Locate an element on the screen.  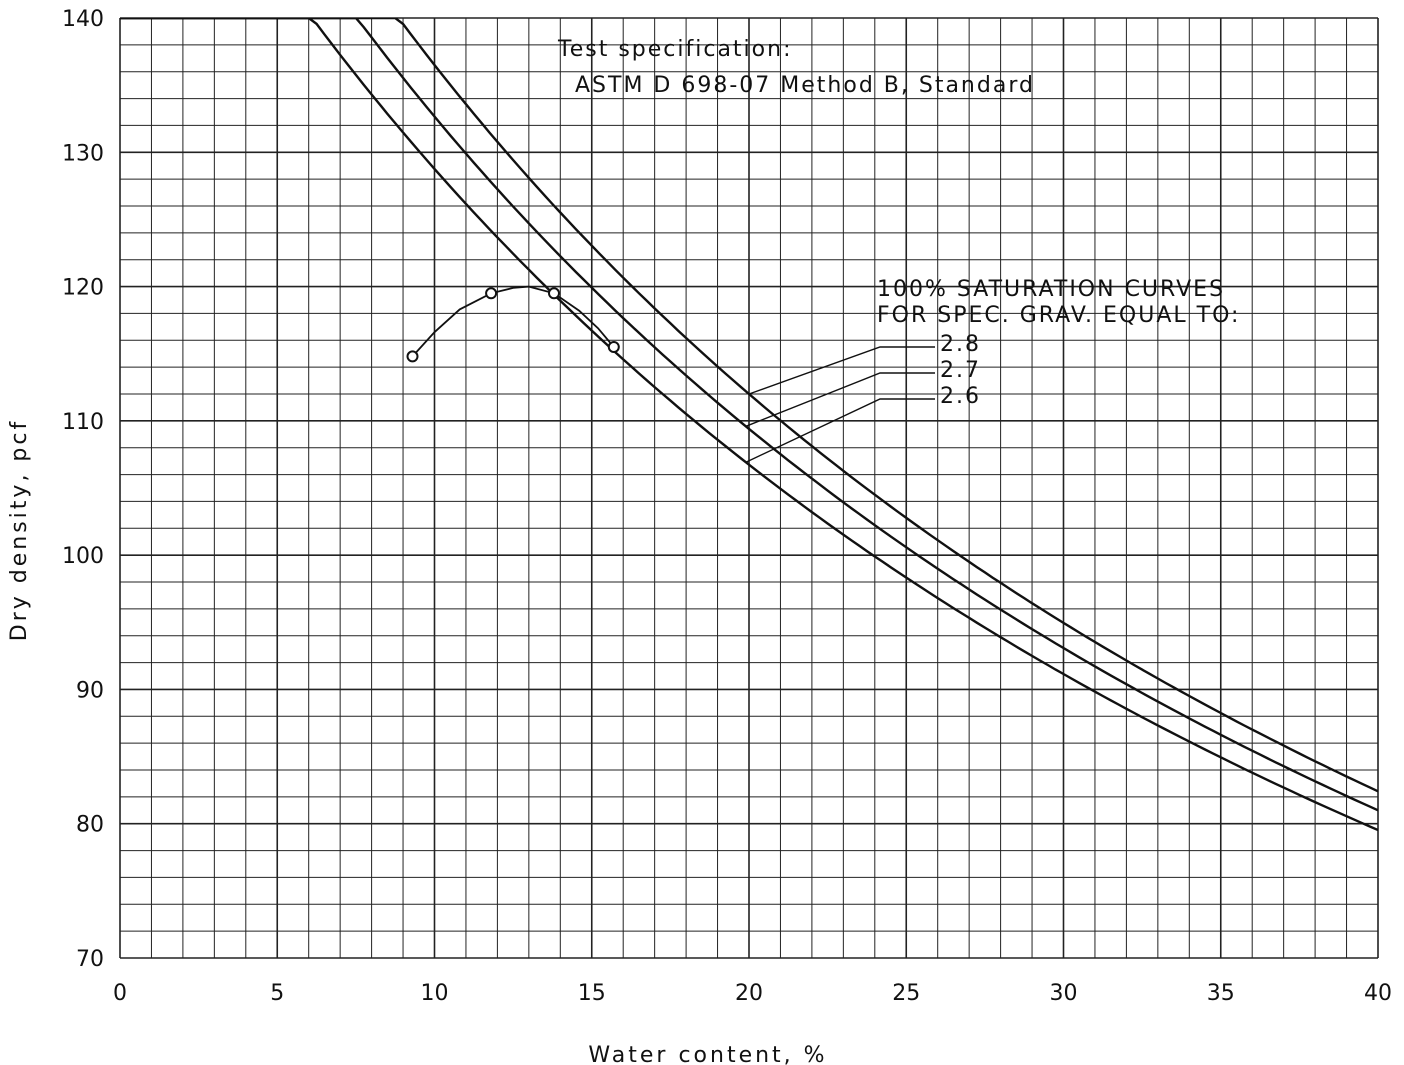
y-tick-label: 90 is located at coordinates (90, 690).